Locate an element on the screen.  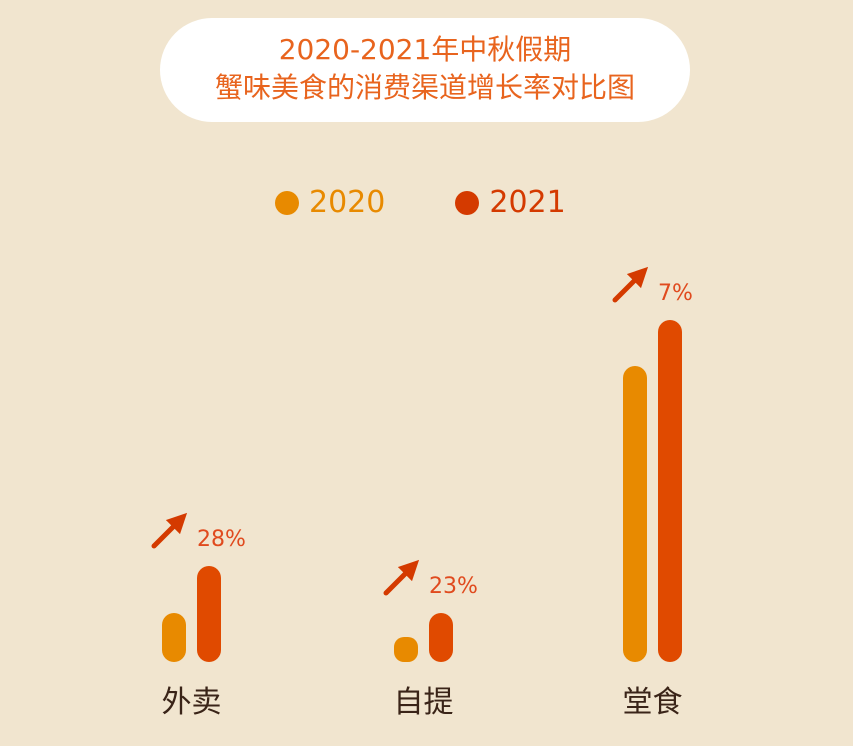
category-label-1: 自提 is located at coordinates (424, 702).